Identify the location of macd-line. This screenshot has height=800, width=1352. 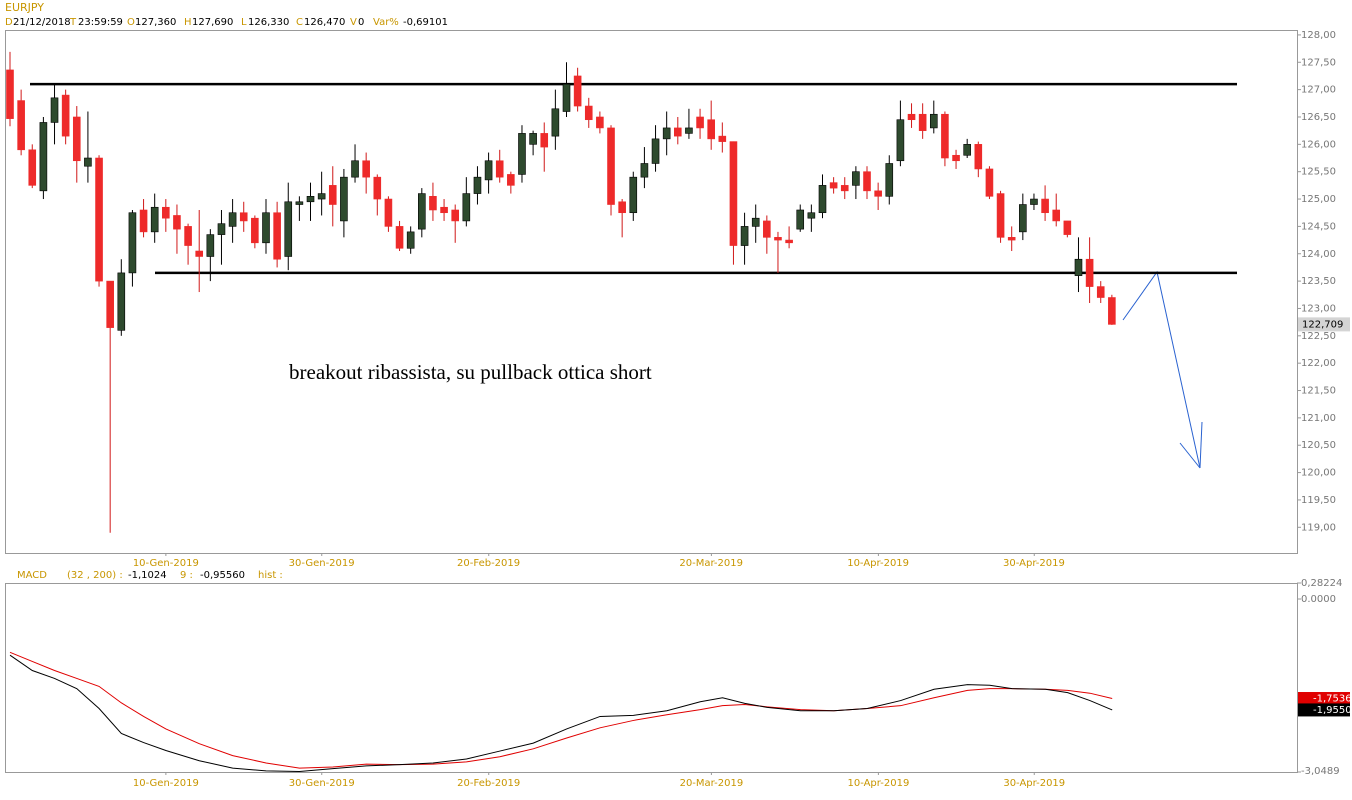
(561, 710).